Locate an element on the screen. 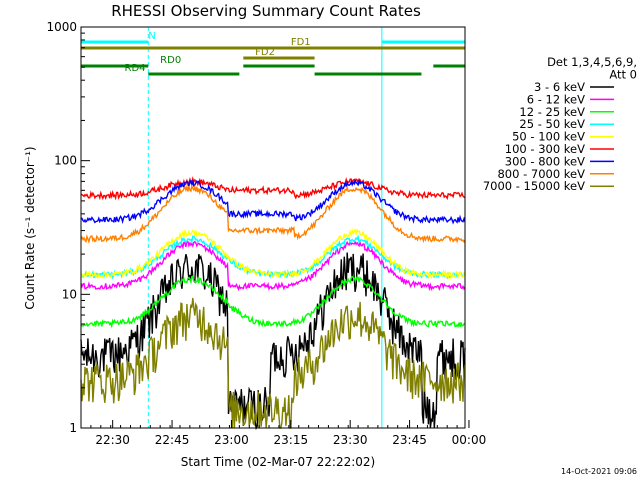 The width and height of the screenshot is (640, 480). flag-label: RD0 is located at coordinates (170, 60).